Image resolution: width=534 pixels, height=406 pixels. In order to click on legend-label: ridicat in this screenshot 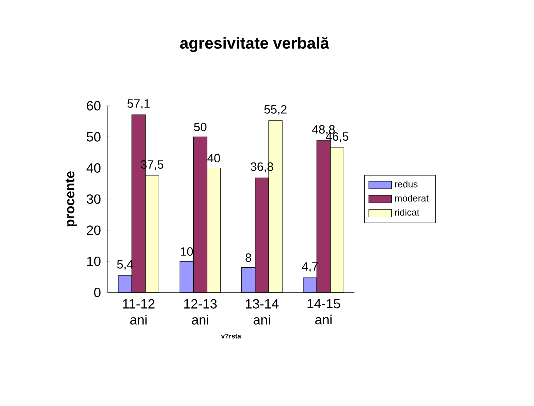, I will do `click(407, 212)`.